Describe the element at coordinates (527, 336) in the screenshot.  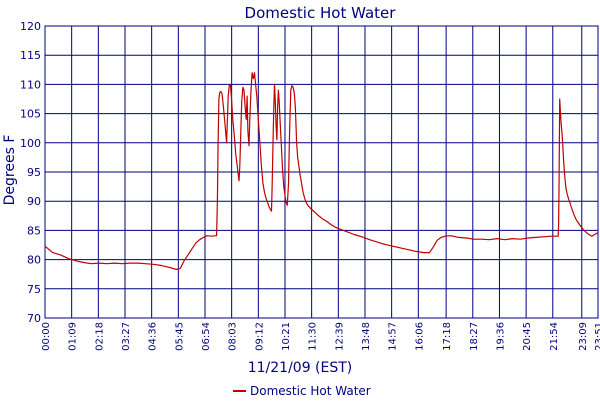
I see `x-tick-label: 20:45` at that location.